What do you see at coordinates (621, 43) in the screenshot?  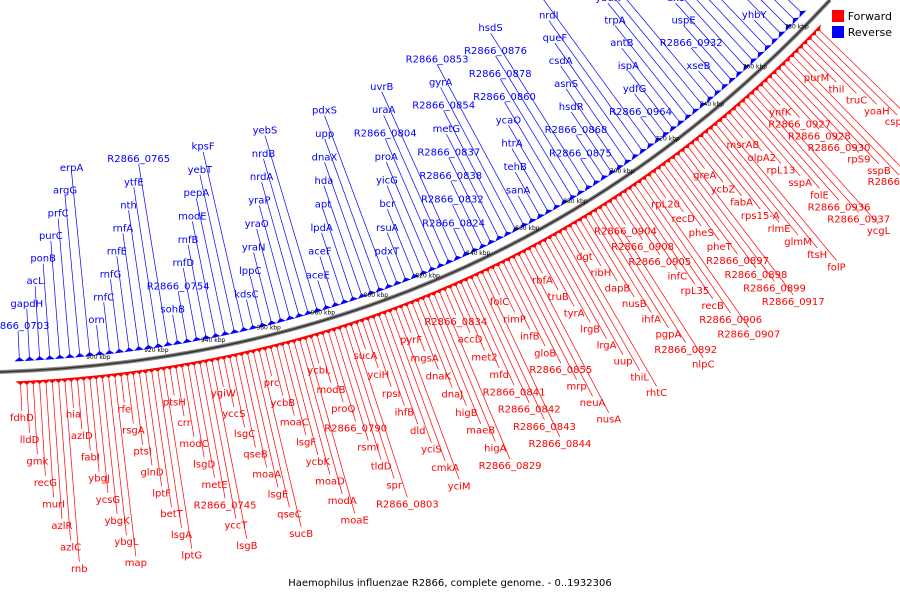 I see `gene-label: antB` at bounding box center [621, 43].